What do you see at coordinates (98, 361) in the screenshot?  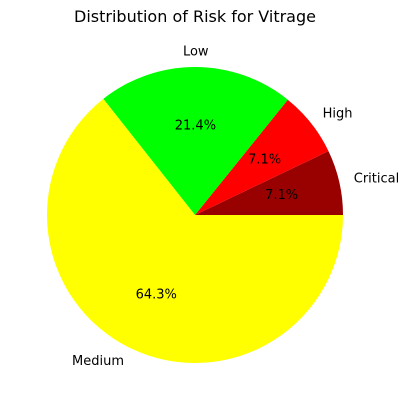 I see `slice-category-label-medium: Medium` at bounding box center [98, 361].